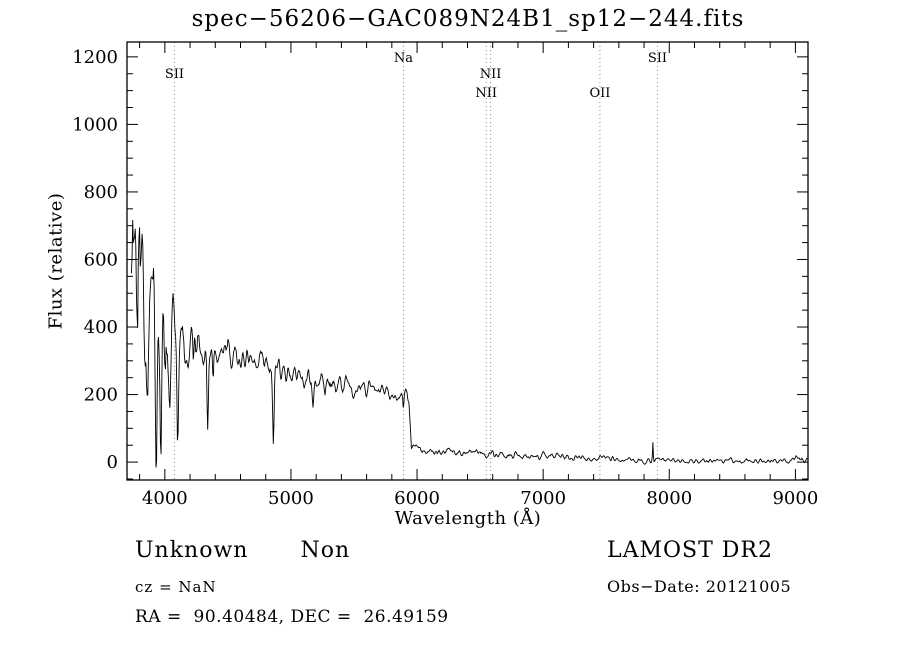 This screenshot has width=900, height=650. I want to click on y-tick-label: 0, so click(112, 462).